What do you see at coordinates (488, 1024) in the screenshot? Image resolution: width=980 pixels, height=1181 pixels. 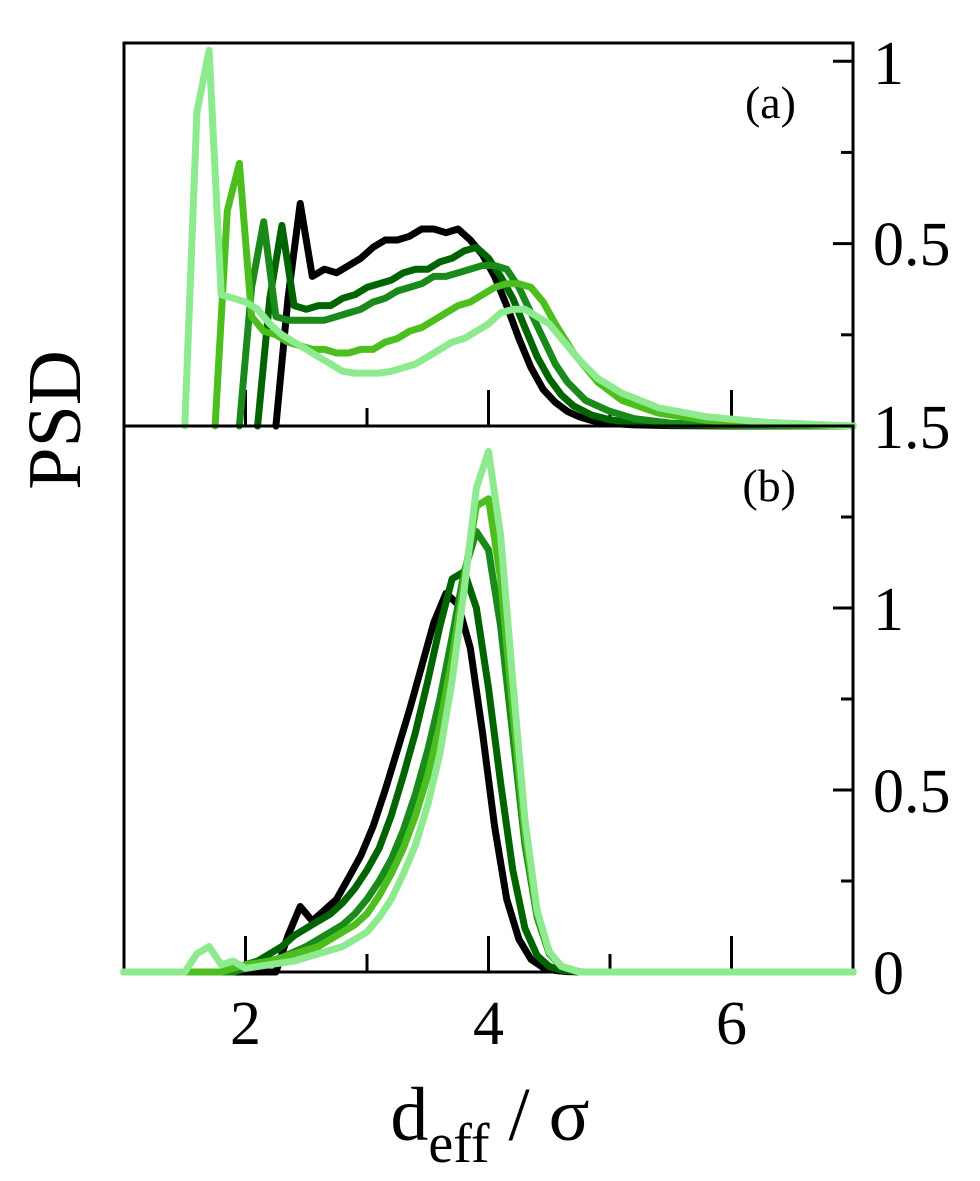 I see `x-tick-label: 4` at bounding box center [488, 1024].